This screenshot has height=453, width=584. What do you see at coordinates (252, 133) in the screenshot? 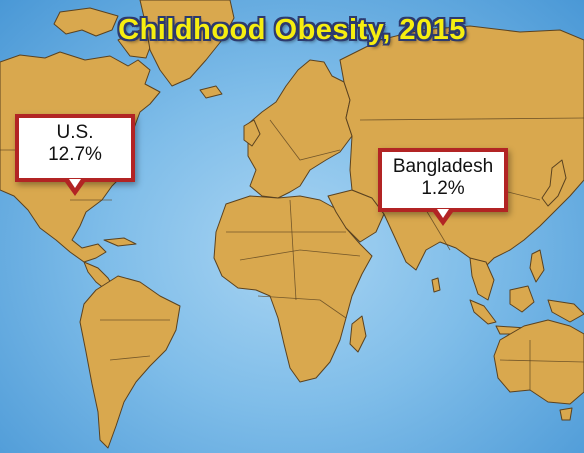
I see `british-isles` at bounding box center [252, 133].